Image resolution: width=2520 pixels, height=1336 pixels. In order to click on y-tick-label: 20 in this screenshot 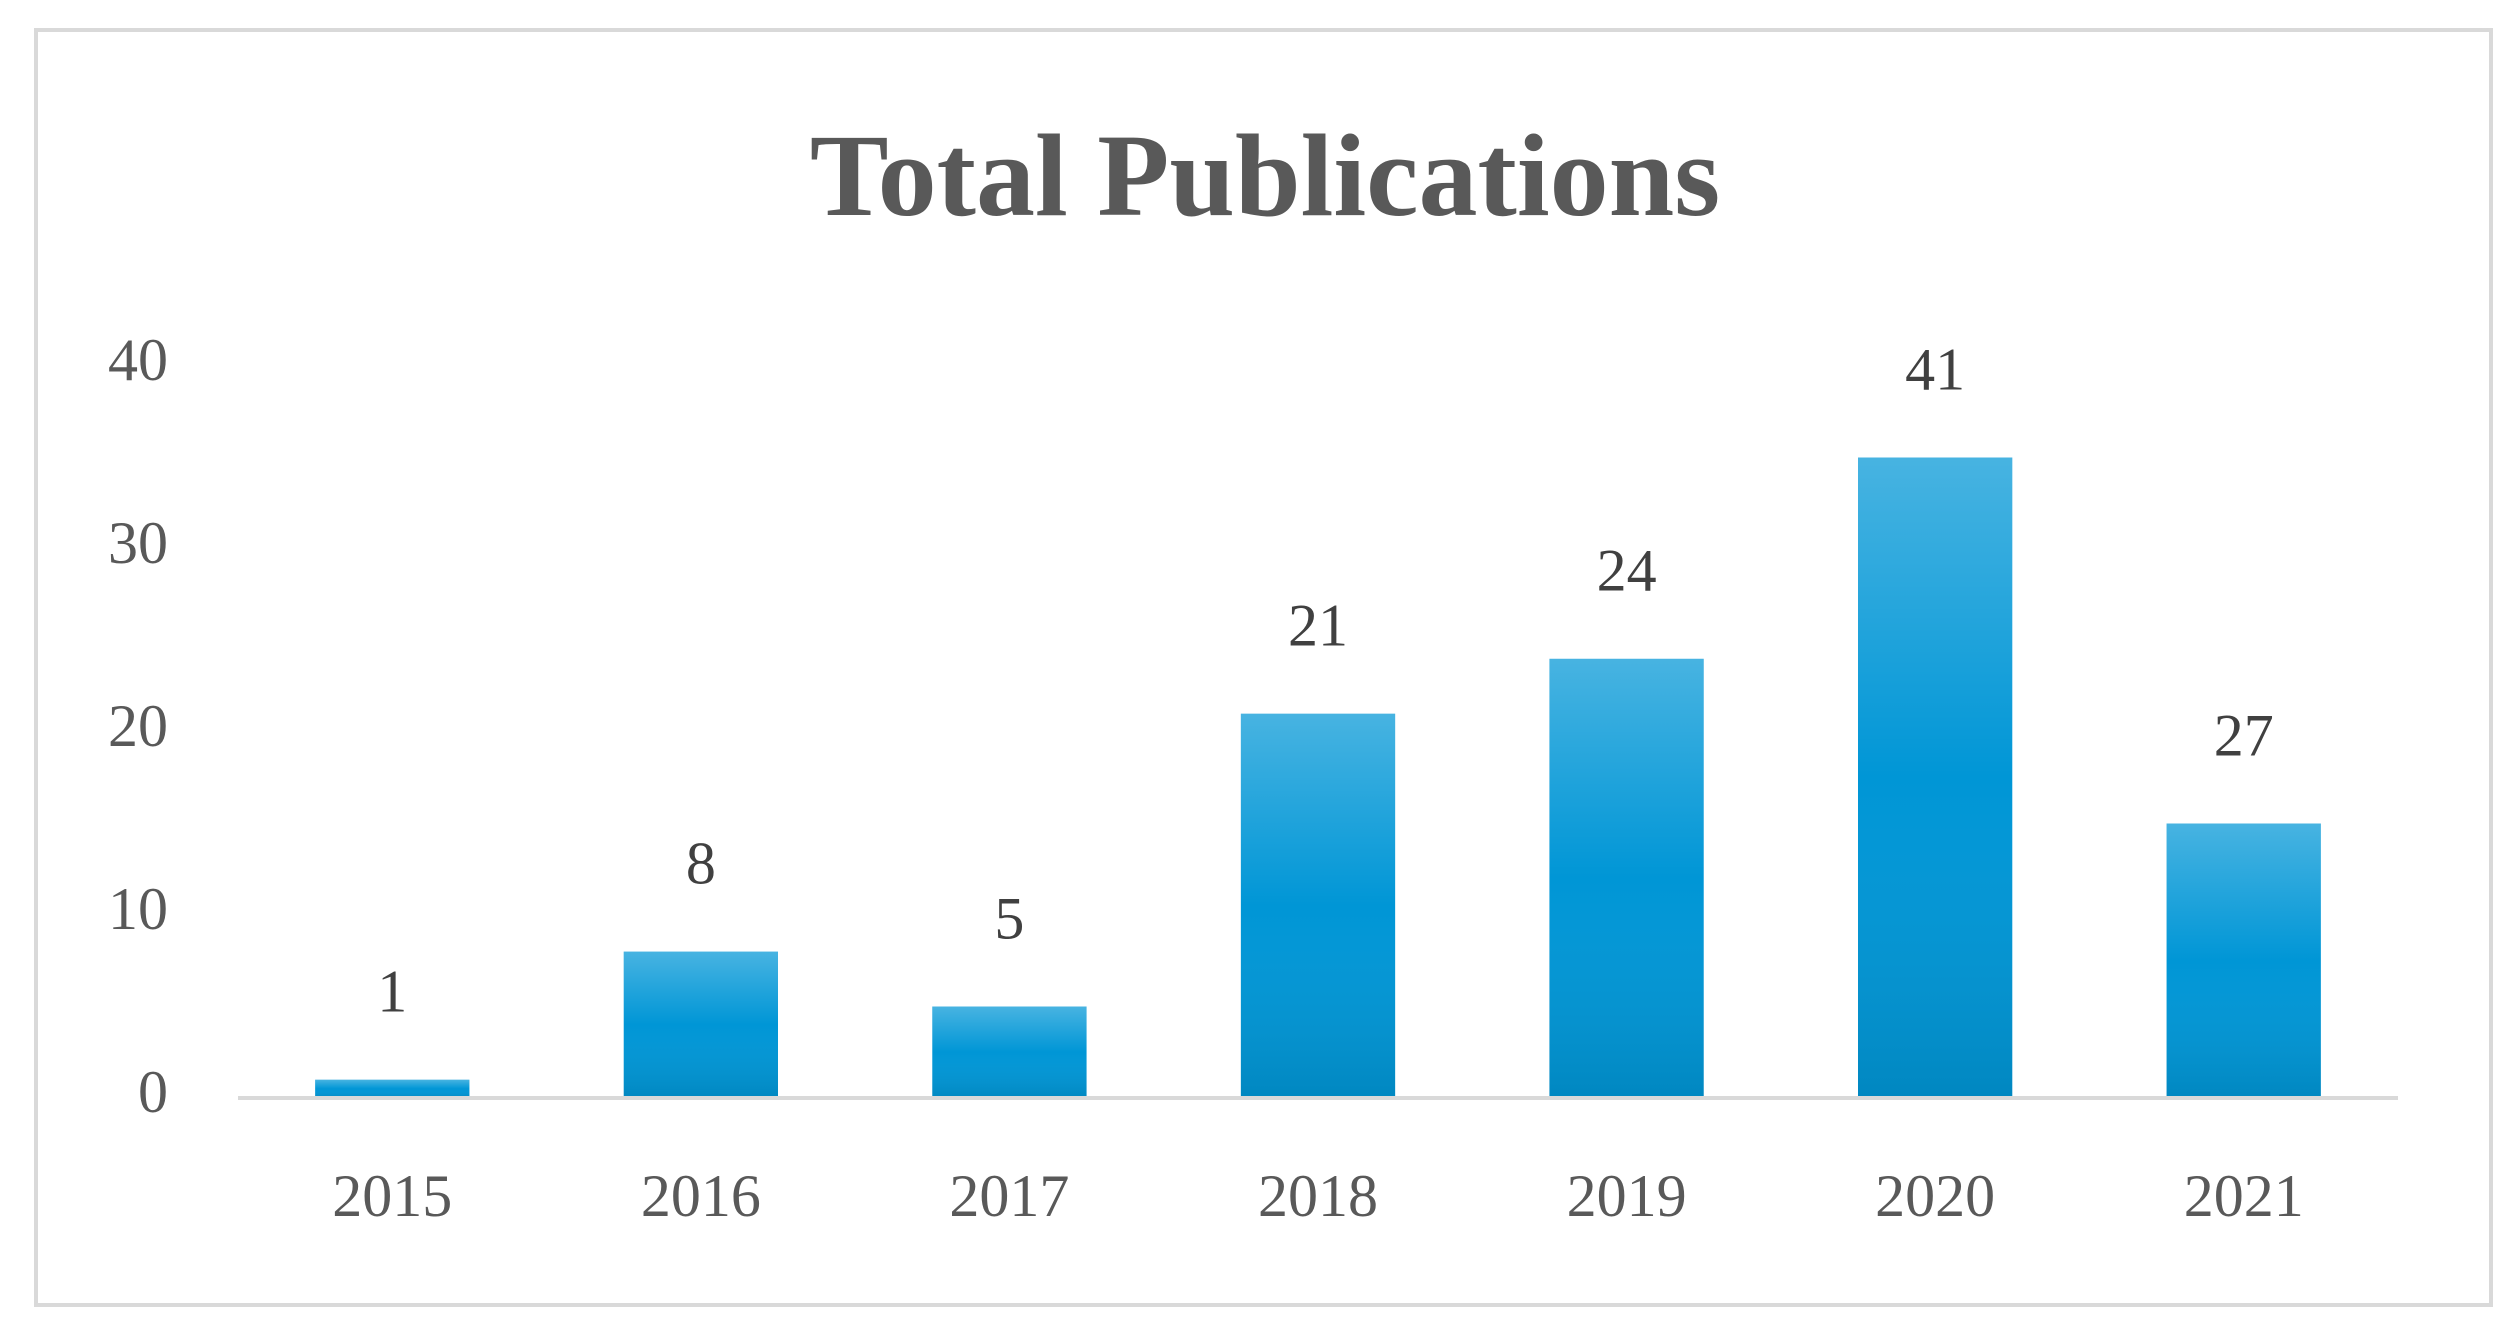, I will do `click(138, 726)`.